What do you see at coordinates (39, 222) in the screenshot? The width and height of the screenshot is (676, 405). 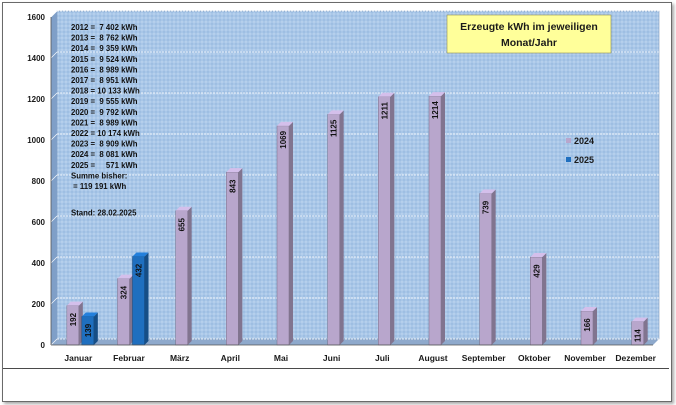 I see `y-tick-label: 600` at bounding box center [39, 222].